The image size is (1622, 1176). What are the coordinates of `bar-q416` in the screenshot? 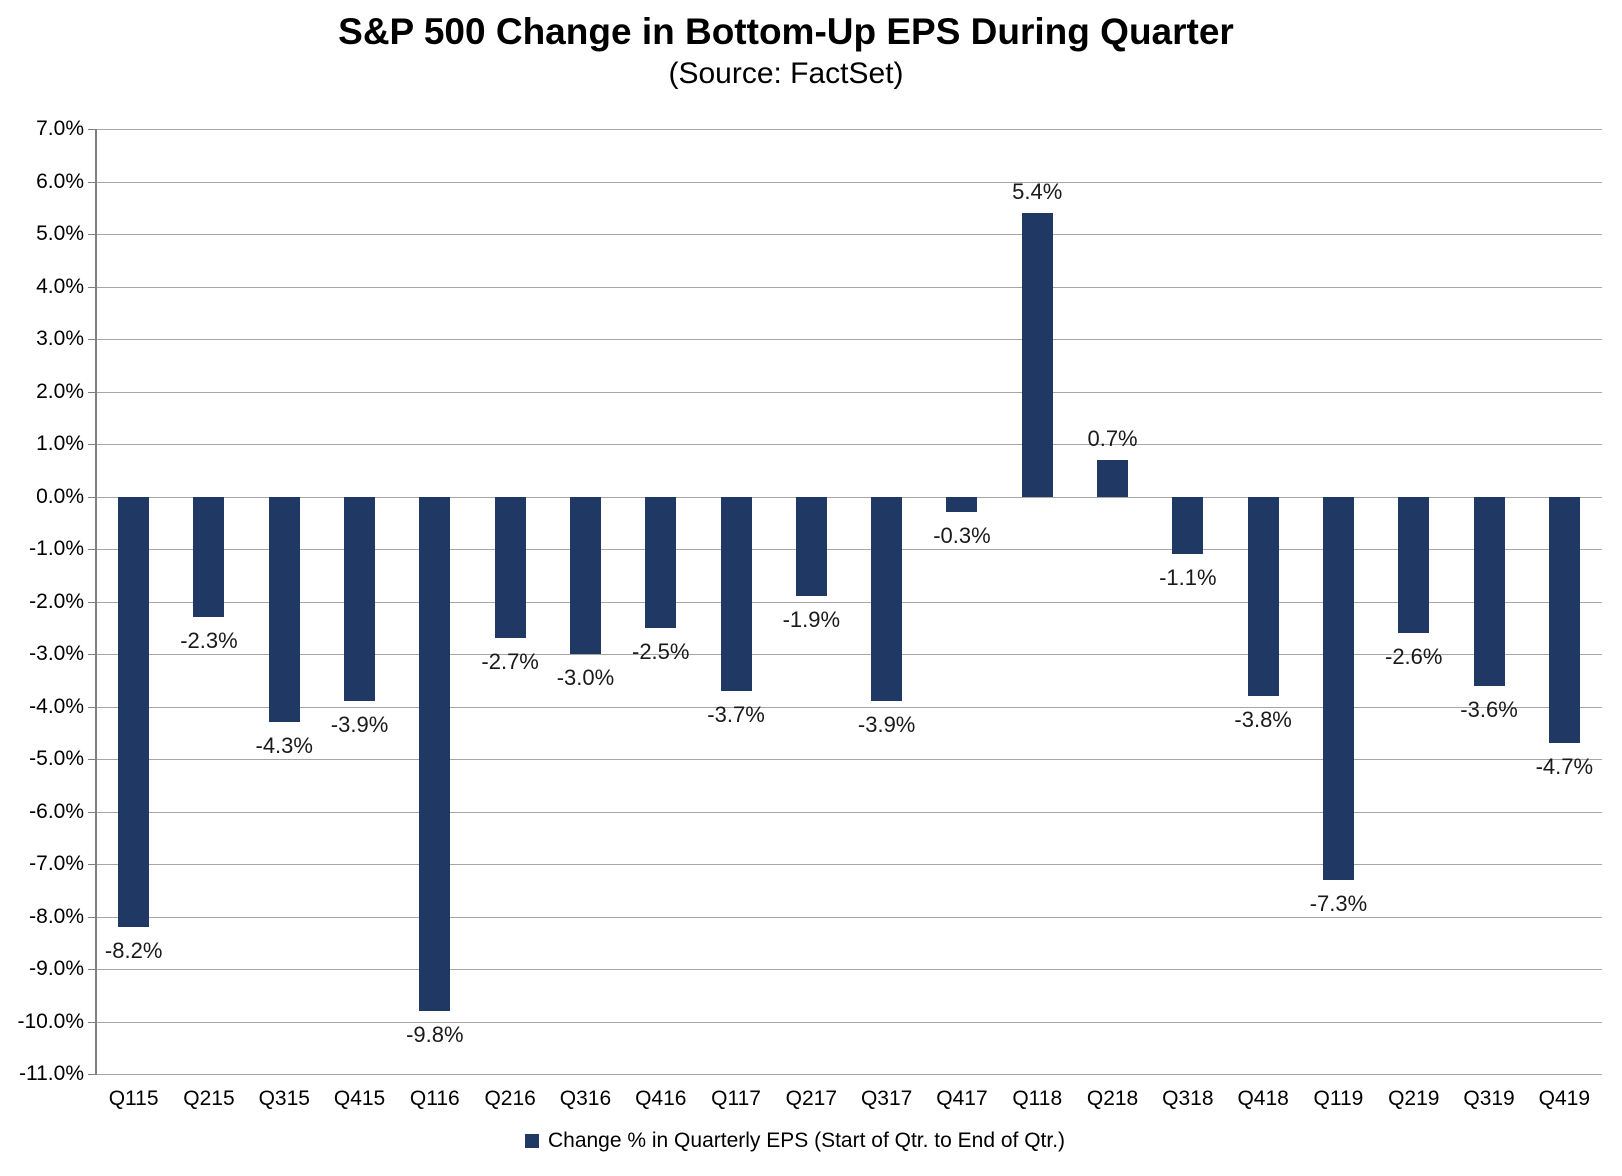 It's located at (661, 562).